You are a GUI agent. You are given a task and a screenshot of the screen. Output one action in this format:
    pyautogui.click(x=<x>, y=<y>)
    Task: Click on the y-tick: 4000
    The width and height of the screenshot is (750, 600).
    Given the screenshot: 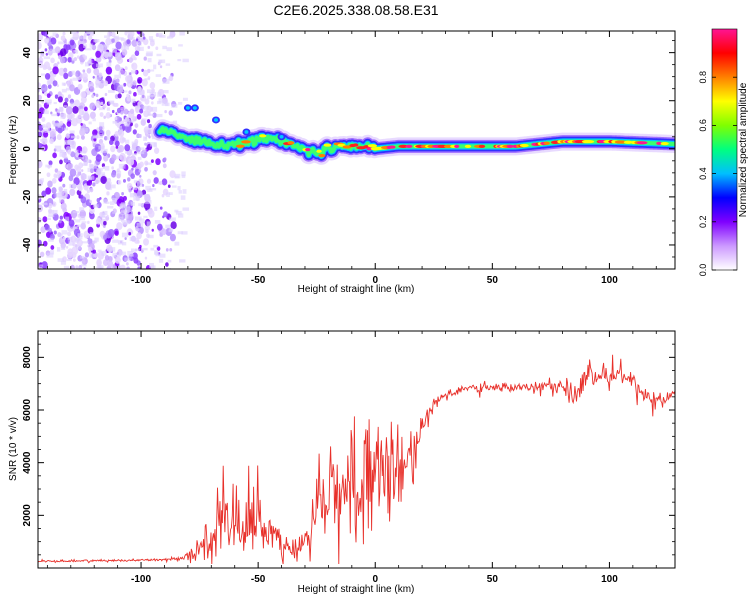 What is the action you would take?
    pyautogui.click(x=348, y=462)
    